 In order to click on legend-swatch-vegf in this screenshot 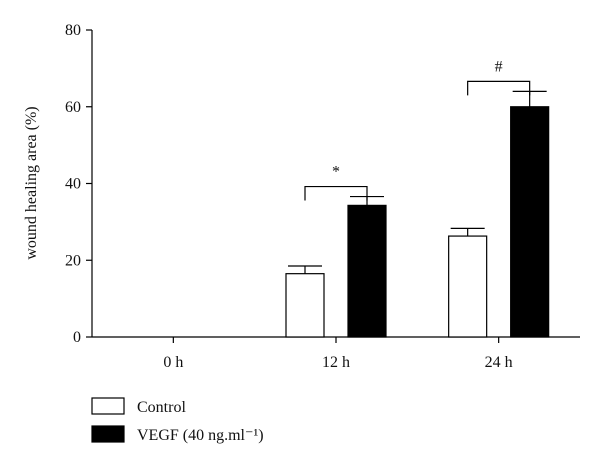, I will do `click(108, 434)`.